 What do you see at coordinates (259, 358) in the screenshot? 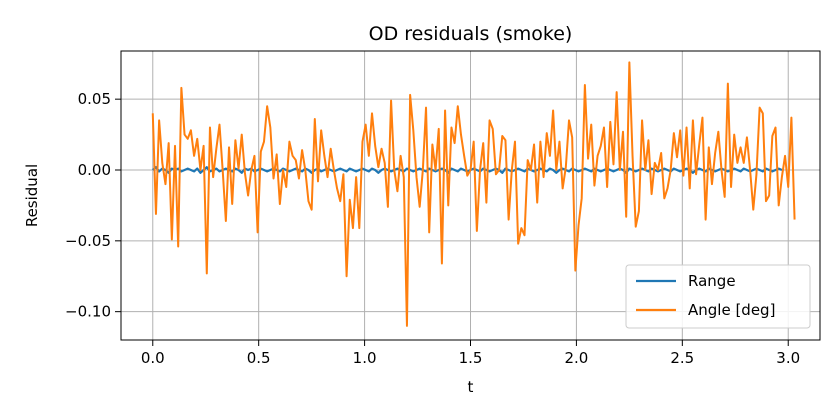
I see `x-tick-label: 0.5` at bounding box center [259, 358].